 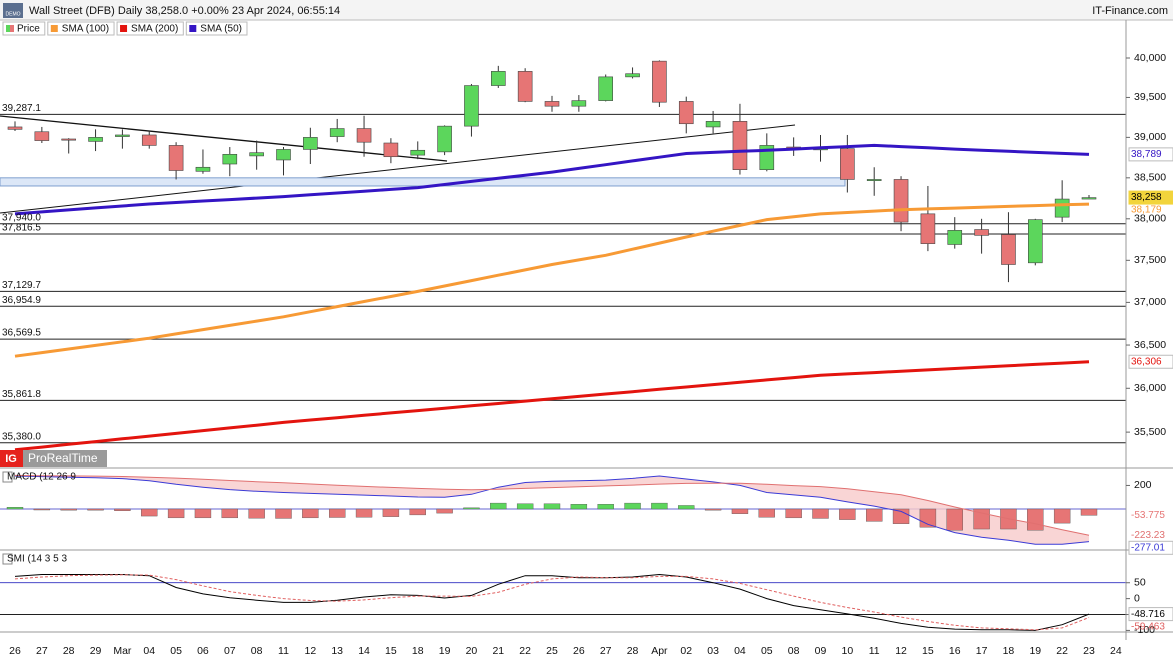 I want to click on y-tick-label: 35,500, so click(x=1150, y=432).